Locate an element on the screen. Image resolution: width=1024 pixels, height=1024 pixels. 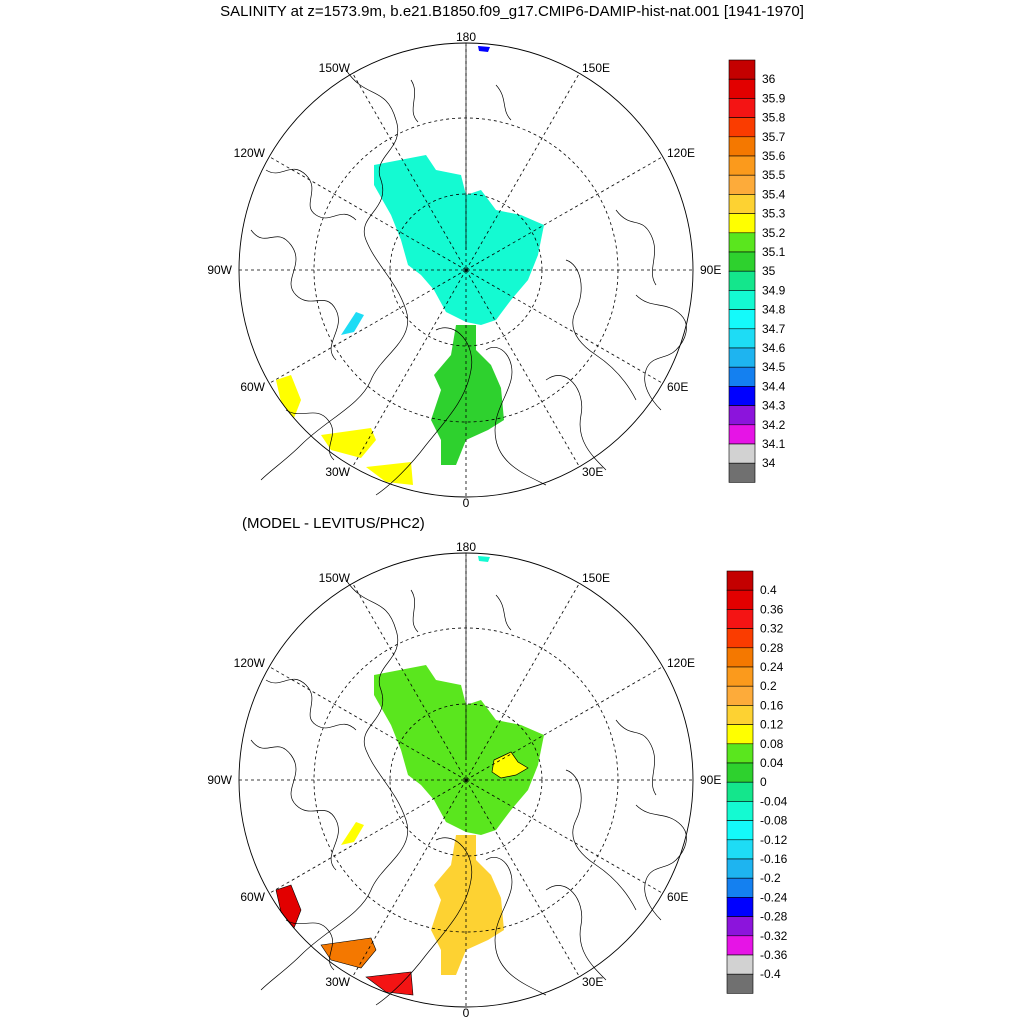
colorbar-label: 0.2 is located at coordinates (768, 686).